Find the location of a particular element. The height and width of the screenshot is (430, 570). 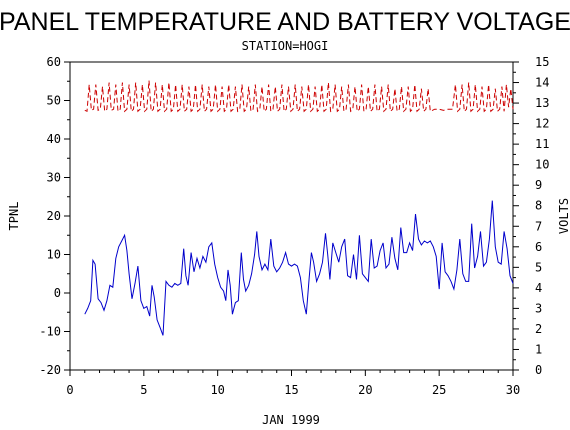

y-right-tick-label: 14 is located at coordinates (542, 83).